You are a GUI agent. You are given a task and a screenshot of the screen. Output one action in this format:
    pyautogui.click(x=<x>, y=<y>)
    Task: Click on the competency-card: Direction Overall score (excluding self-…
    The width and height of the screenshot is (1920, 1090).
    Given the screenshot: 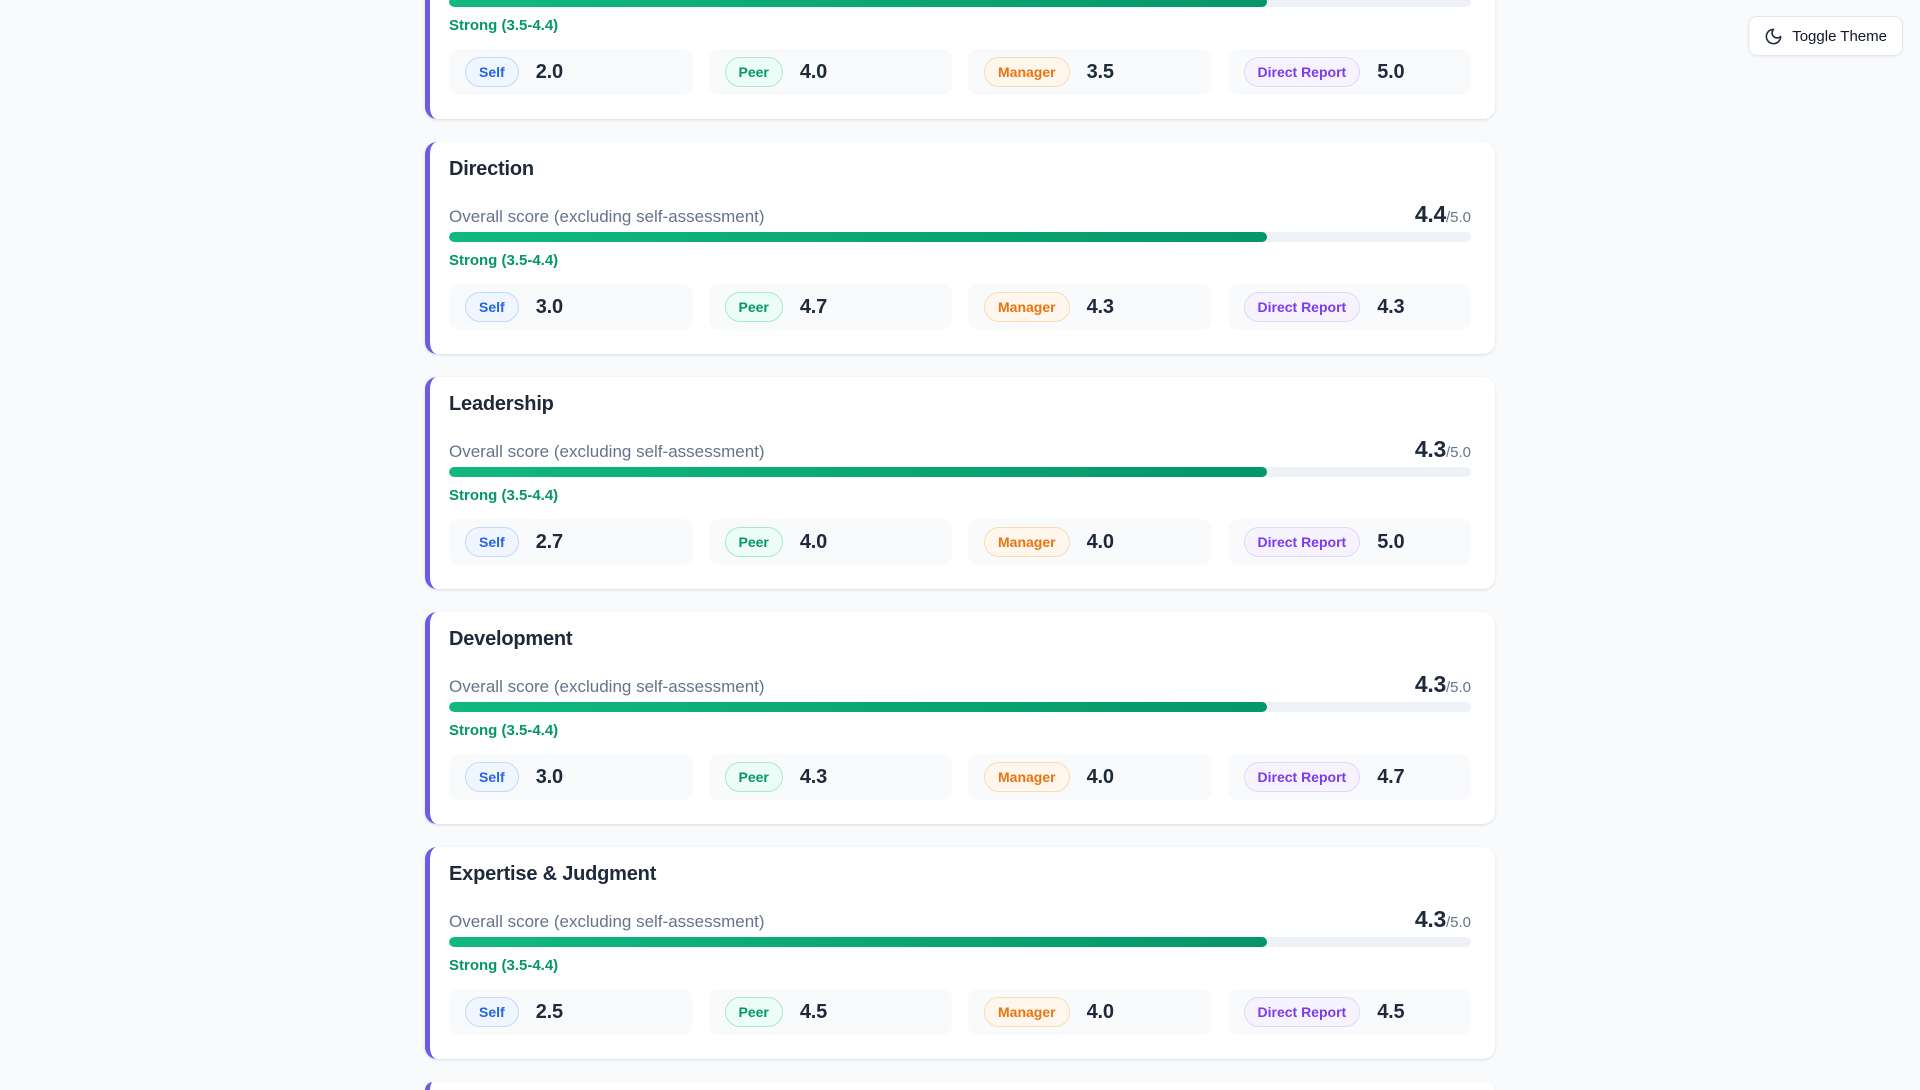 What is the action you would take?
    pyautogui.click(x=960, y=248)
    